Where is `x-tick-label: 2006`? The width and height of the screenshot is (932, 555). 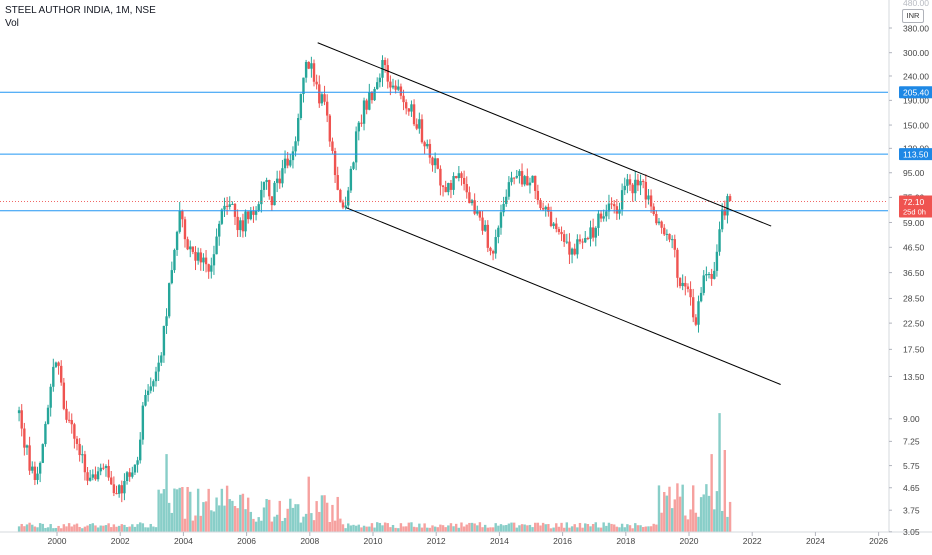 x-tick-label: 2006 is located at coordinates (246, 541).